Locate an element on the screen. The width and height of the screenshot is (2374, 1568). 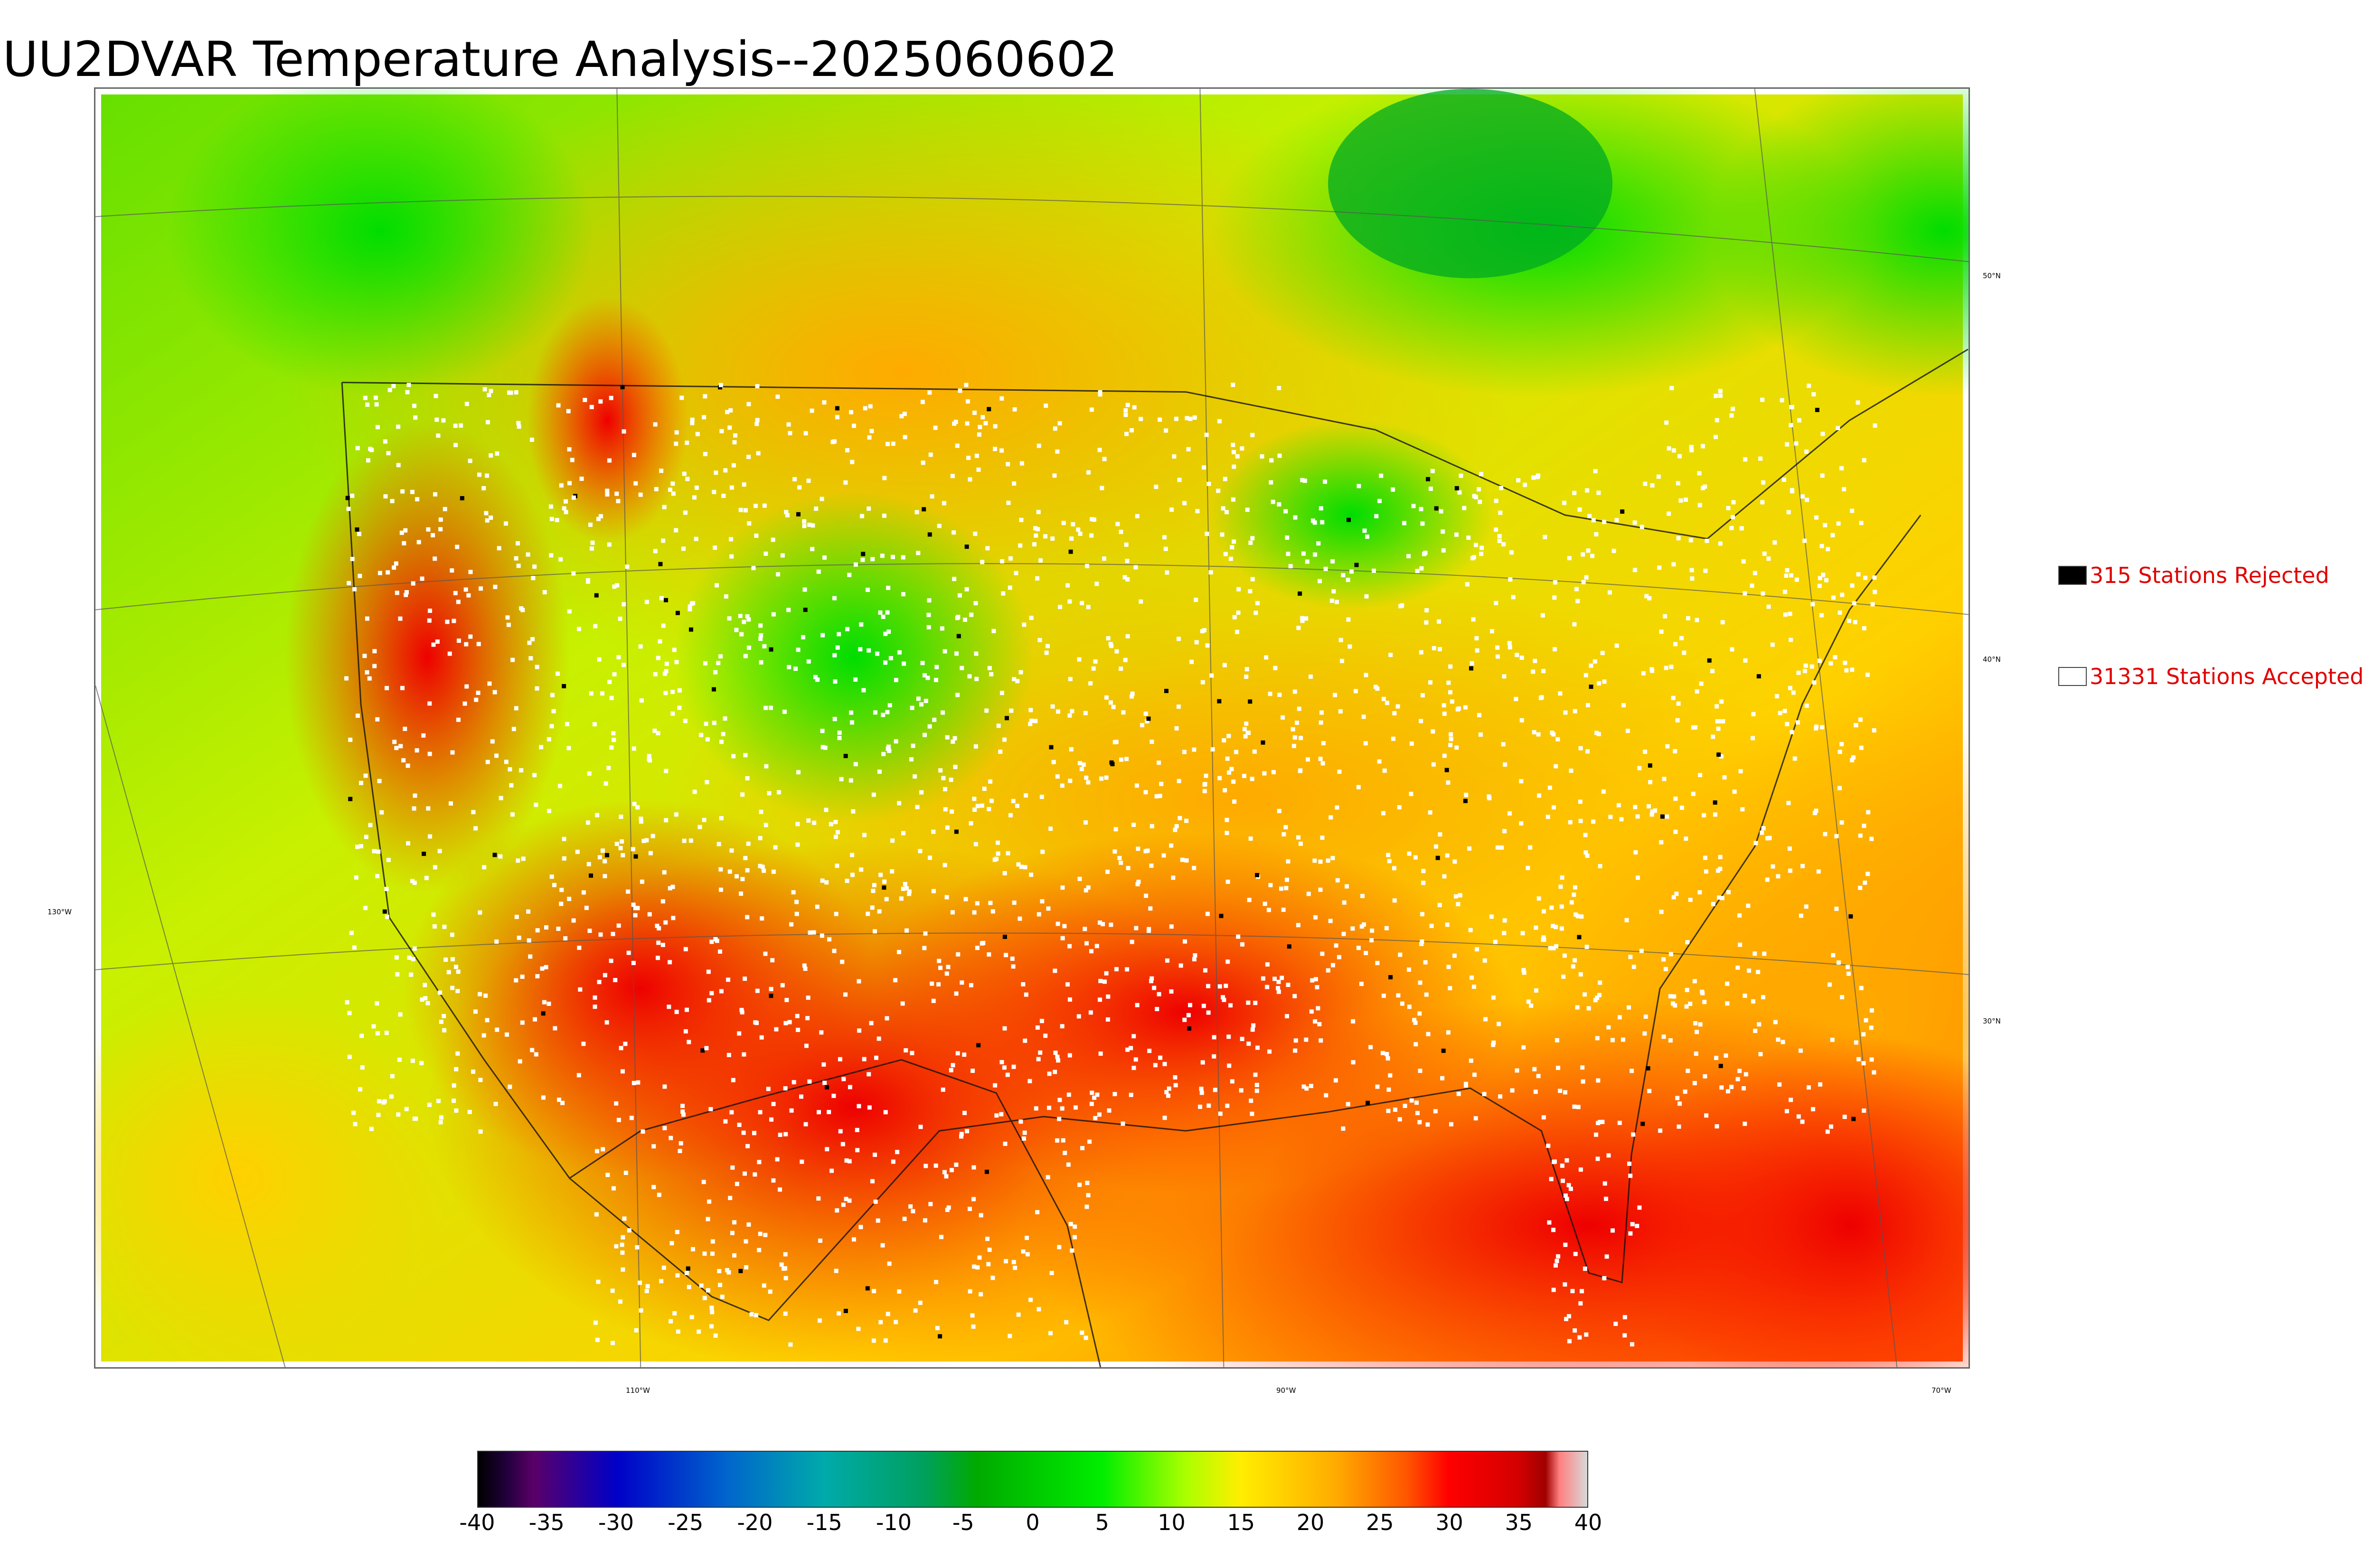
lat-label-30: 30°N is located at coordinates (1992, 1021).